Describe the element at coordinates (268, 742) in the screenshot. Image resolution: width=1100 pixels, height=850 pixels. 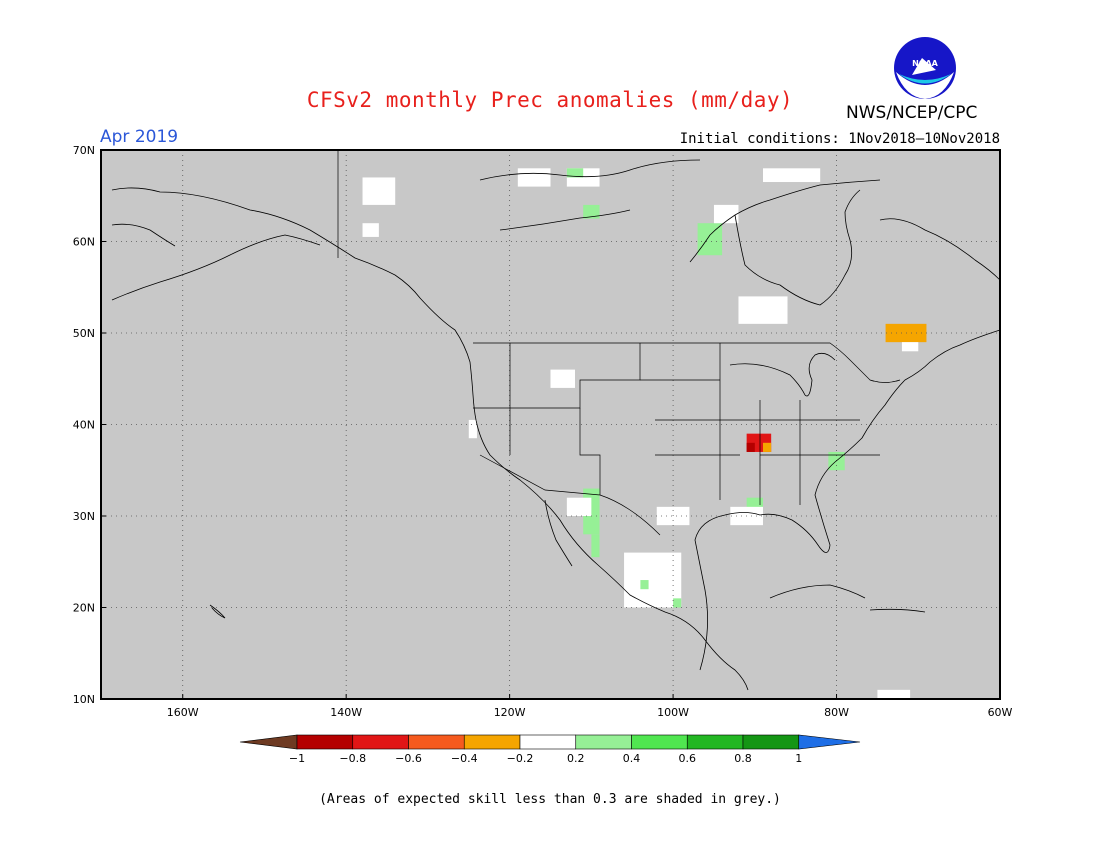
I see `colorbar-arrow-low` at that location.